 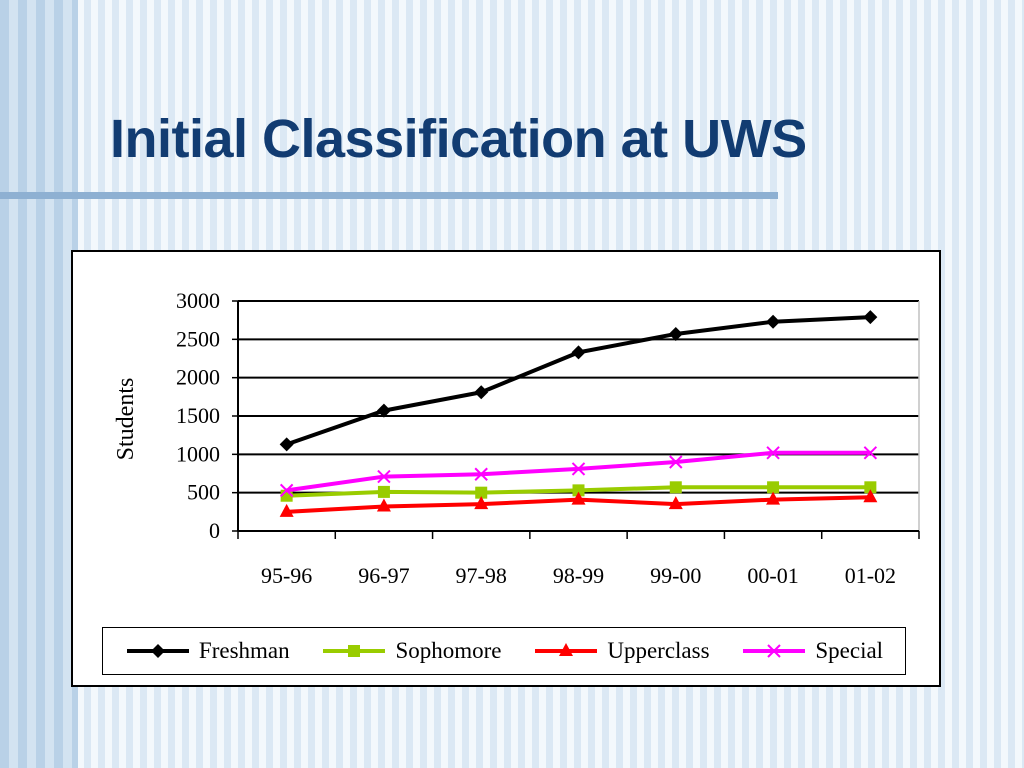 What do you see at coordinates (214, 530) in the screenshot?
I see `y-tick-label: 0` at bounding box center [214, 530].